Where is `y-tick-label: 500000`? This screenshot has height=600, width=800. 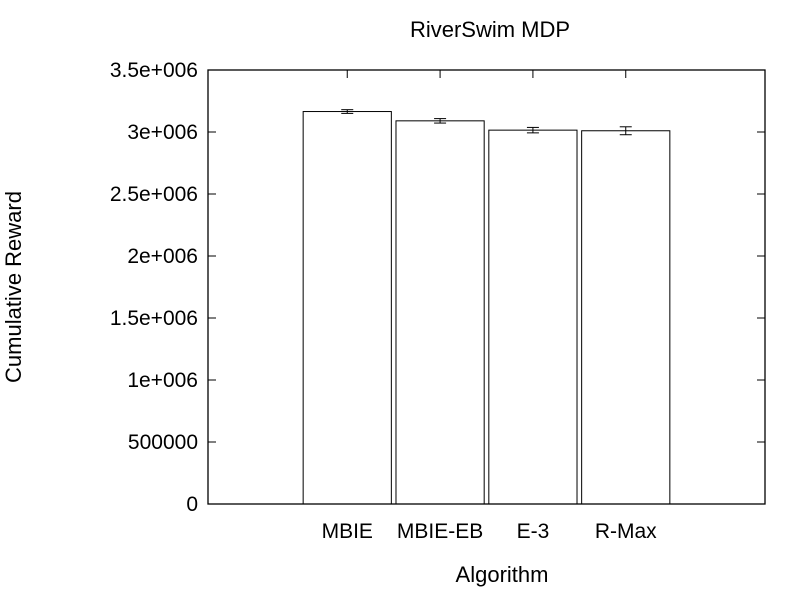 y-tick-label: 500000 is located at coordinates (163, 442).